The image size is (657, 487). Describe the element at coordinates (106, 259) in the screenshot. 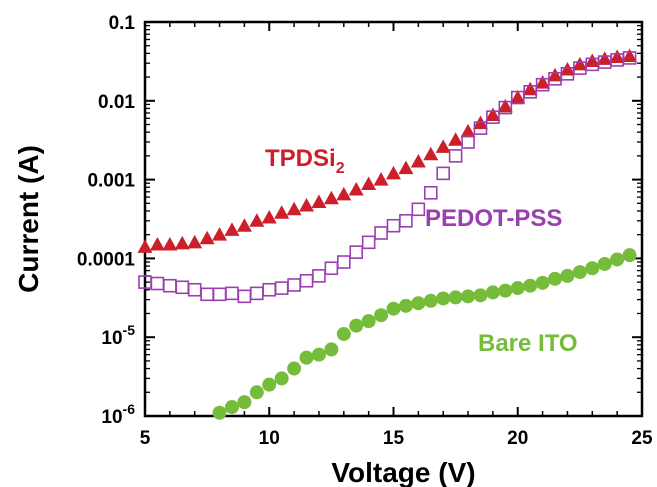

I see `y-tick-label: 0.0001` at that location.